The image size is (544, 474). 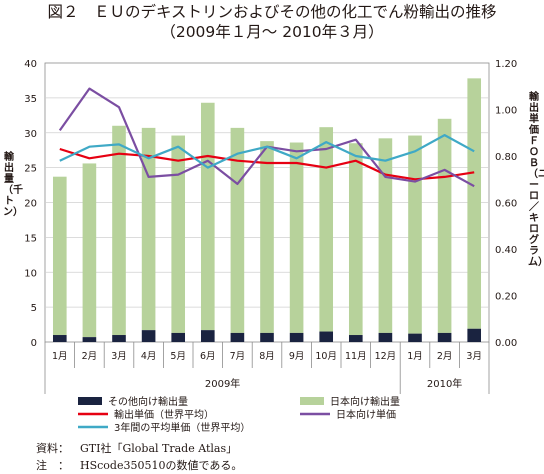 What do you see at coordinates (444, 383) in the screenshot?
I see `year-label-2010: 2010年` at bounding box center [444, 383].